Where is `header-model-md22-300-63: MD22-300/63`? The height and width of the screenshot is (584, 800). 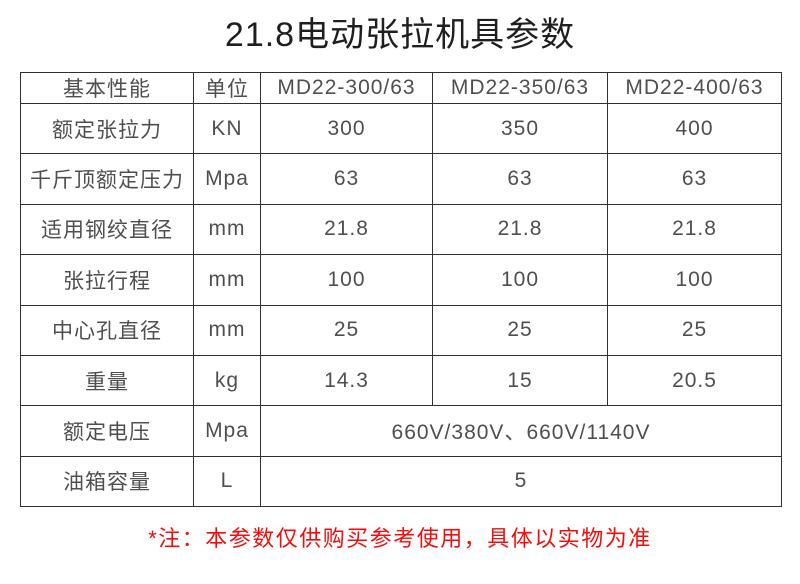 header-model-md22-300-63: MD22-300/63 is located at coordinates (346, 88).